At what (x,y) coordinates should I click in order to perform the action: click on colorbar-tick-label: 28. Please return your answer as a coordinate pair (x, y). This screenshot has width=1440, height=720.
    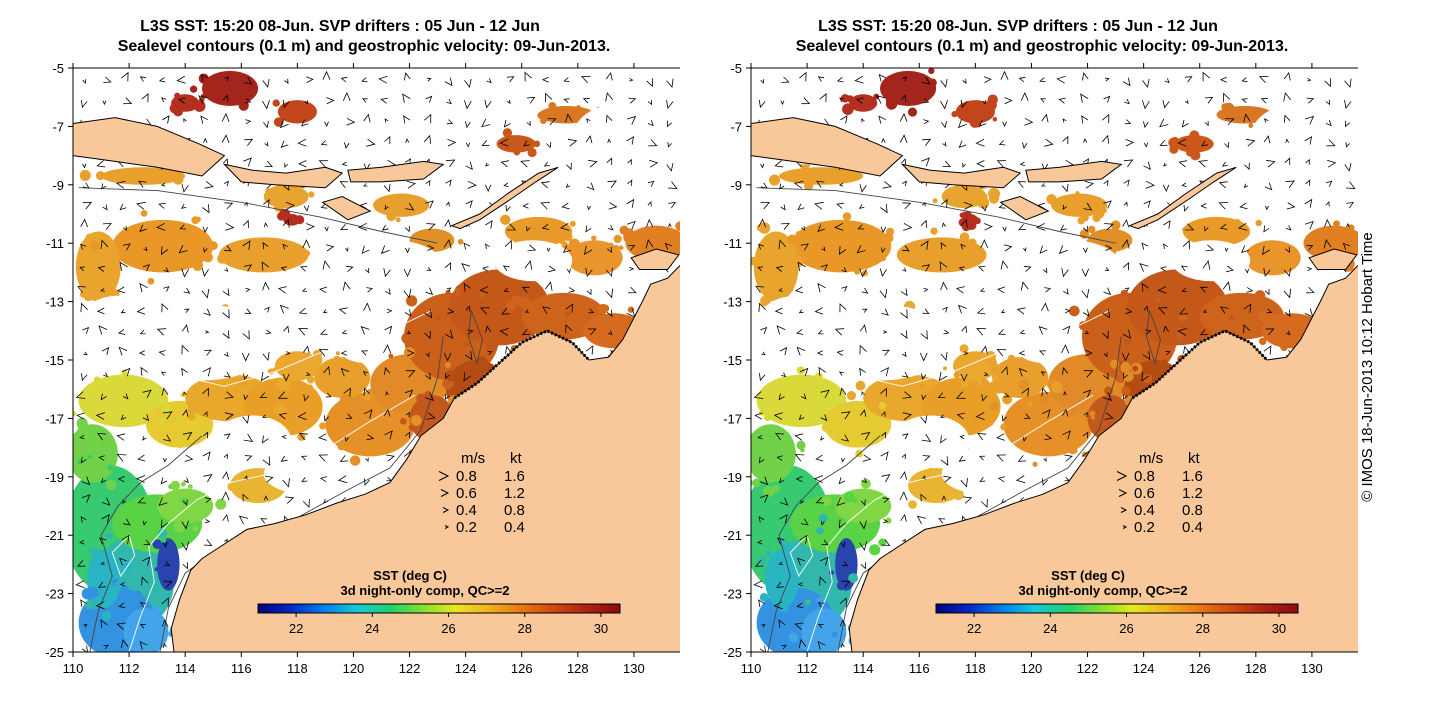
    Looking at the image, I should click on (525, 628).